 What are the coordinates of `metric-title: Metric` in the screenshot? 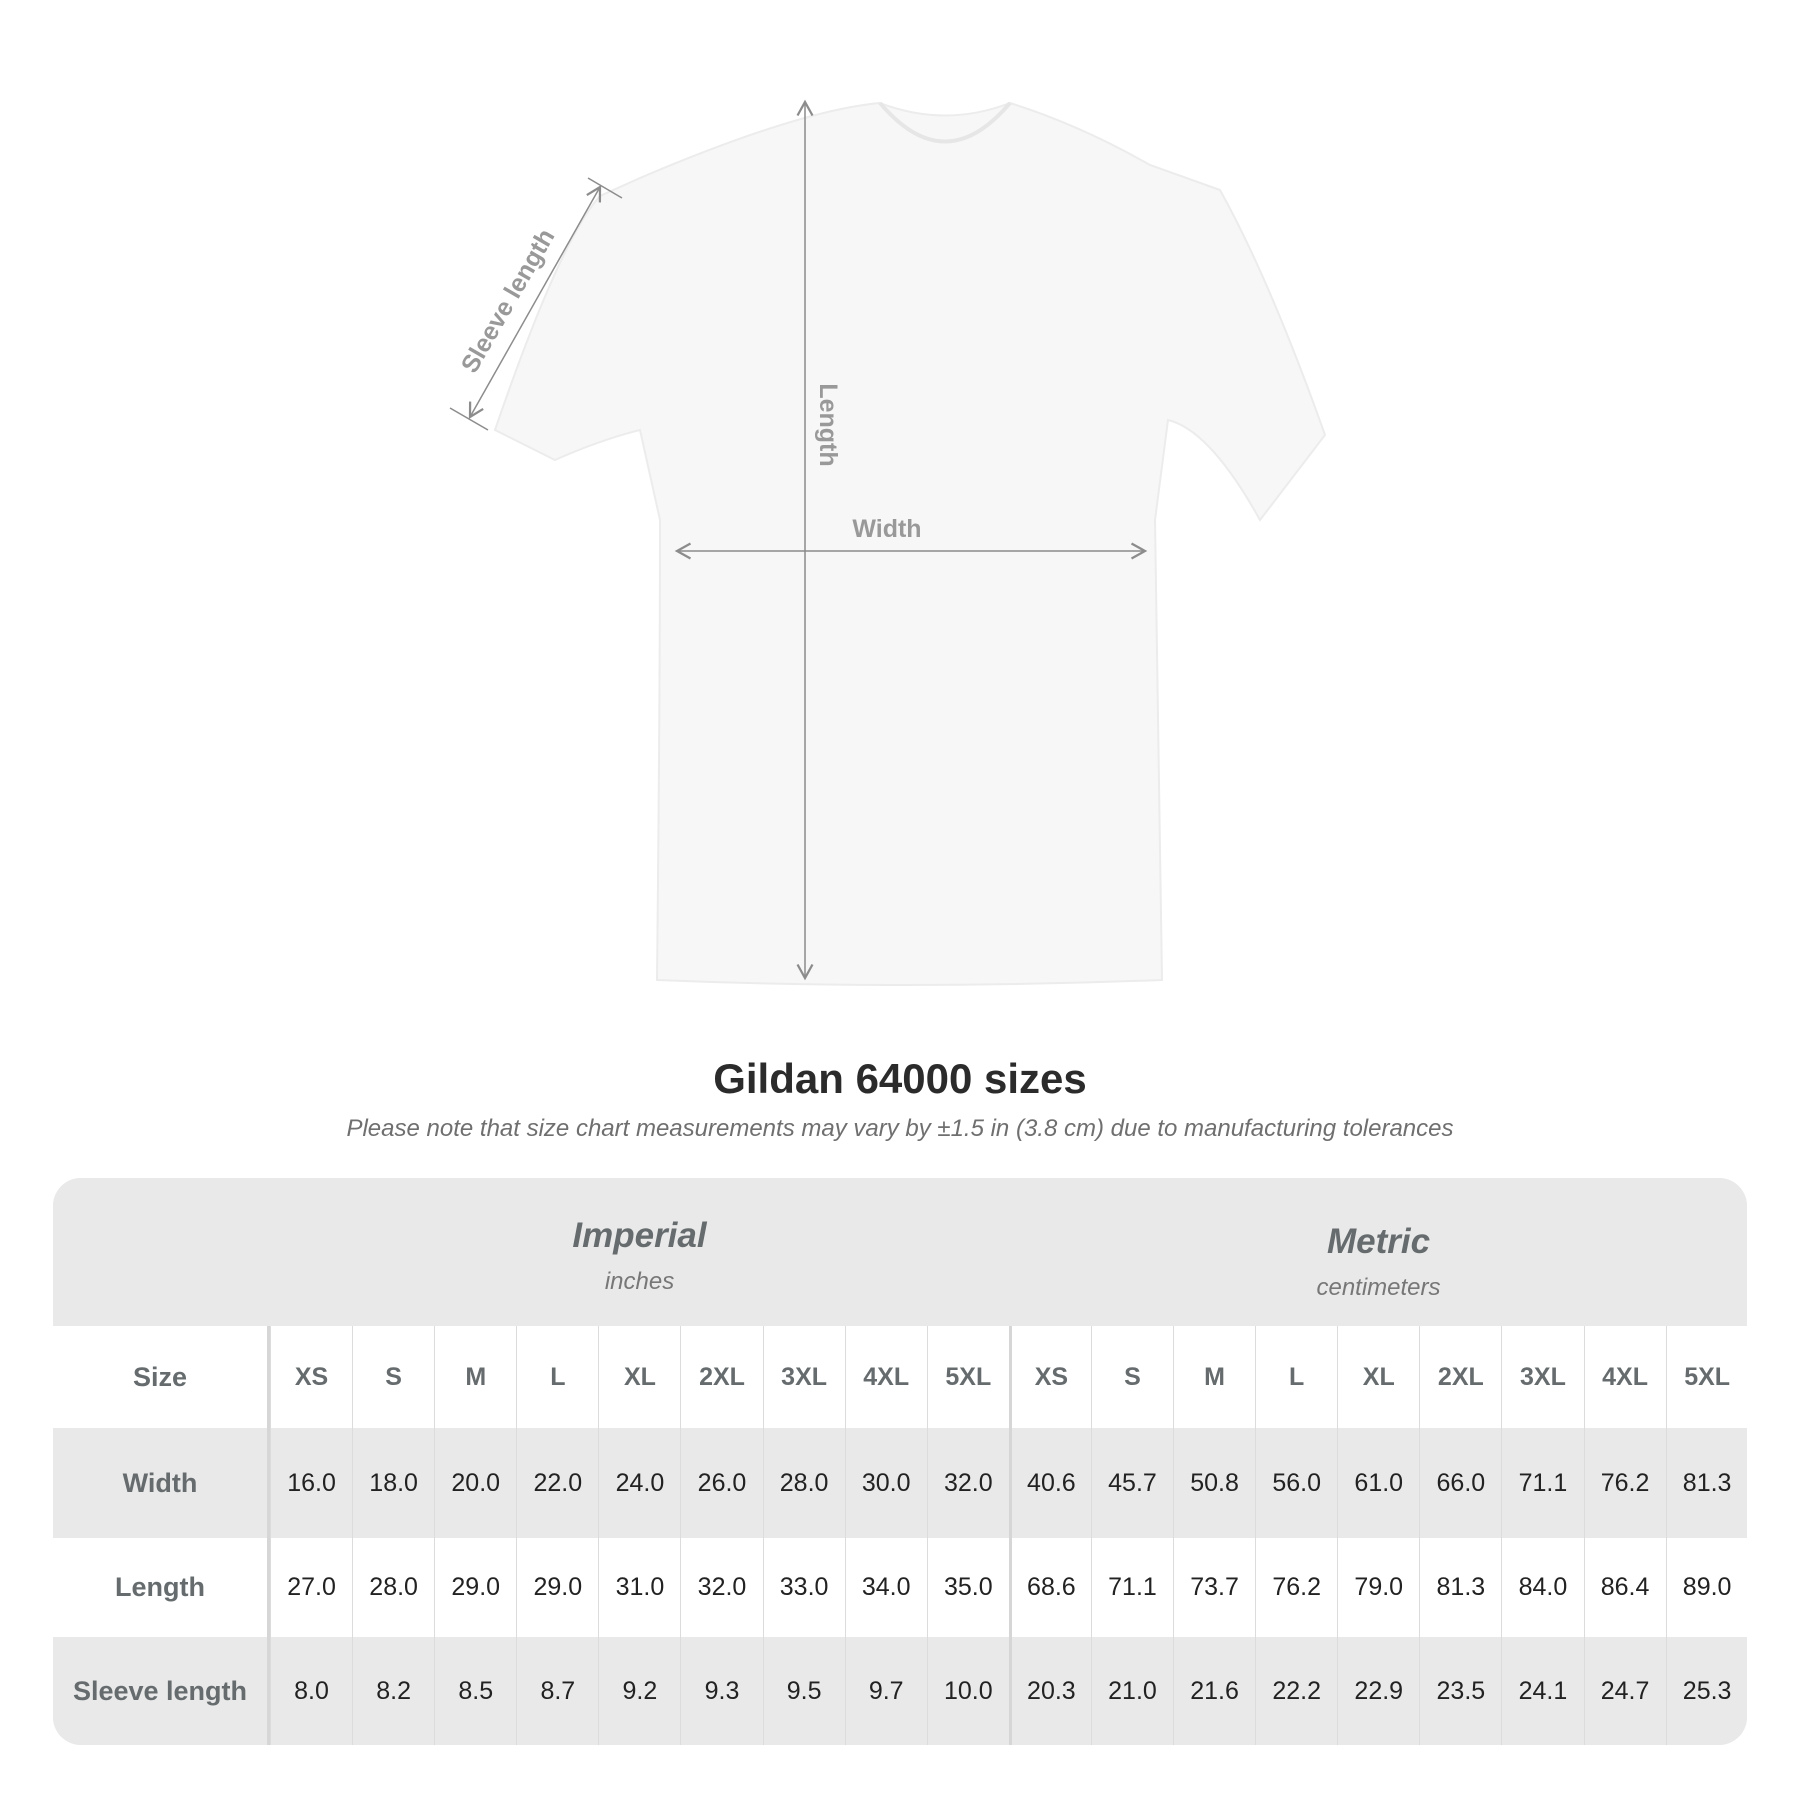 It's located at (1378, 1241).